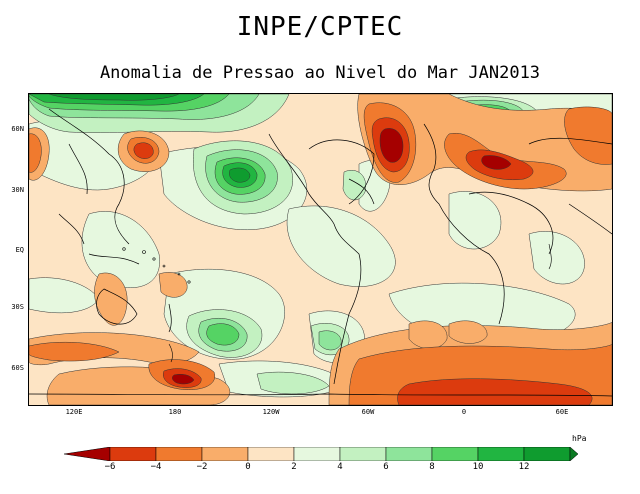 The height and width of the screenshot is (494, 640). I want to click on colorbar-label-12: 12, so click(524, 467).